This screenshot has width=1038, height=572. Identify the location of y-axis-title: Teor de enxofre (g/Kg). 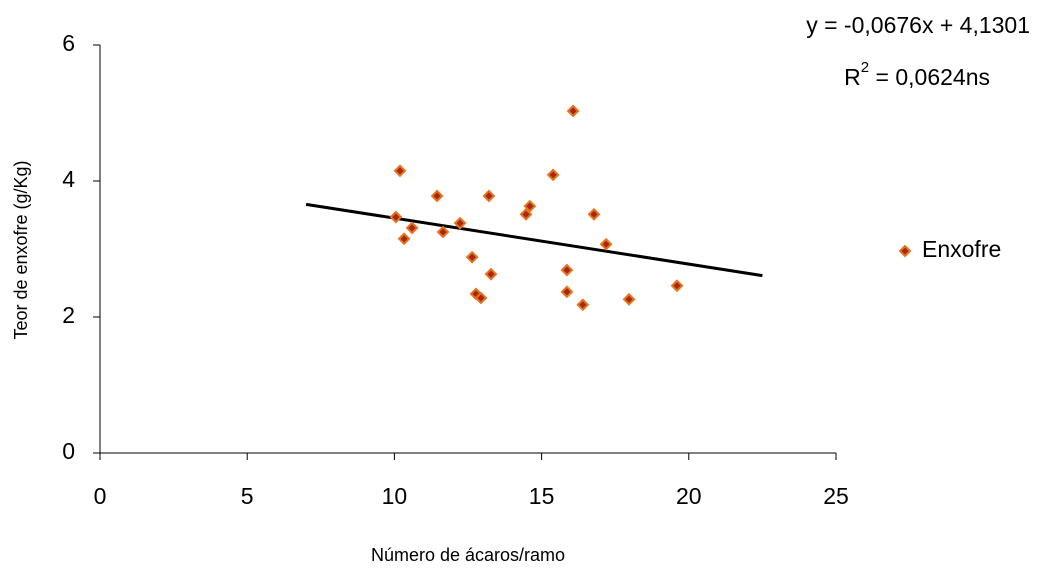
(21, 249).